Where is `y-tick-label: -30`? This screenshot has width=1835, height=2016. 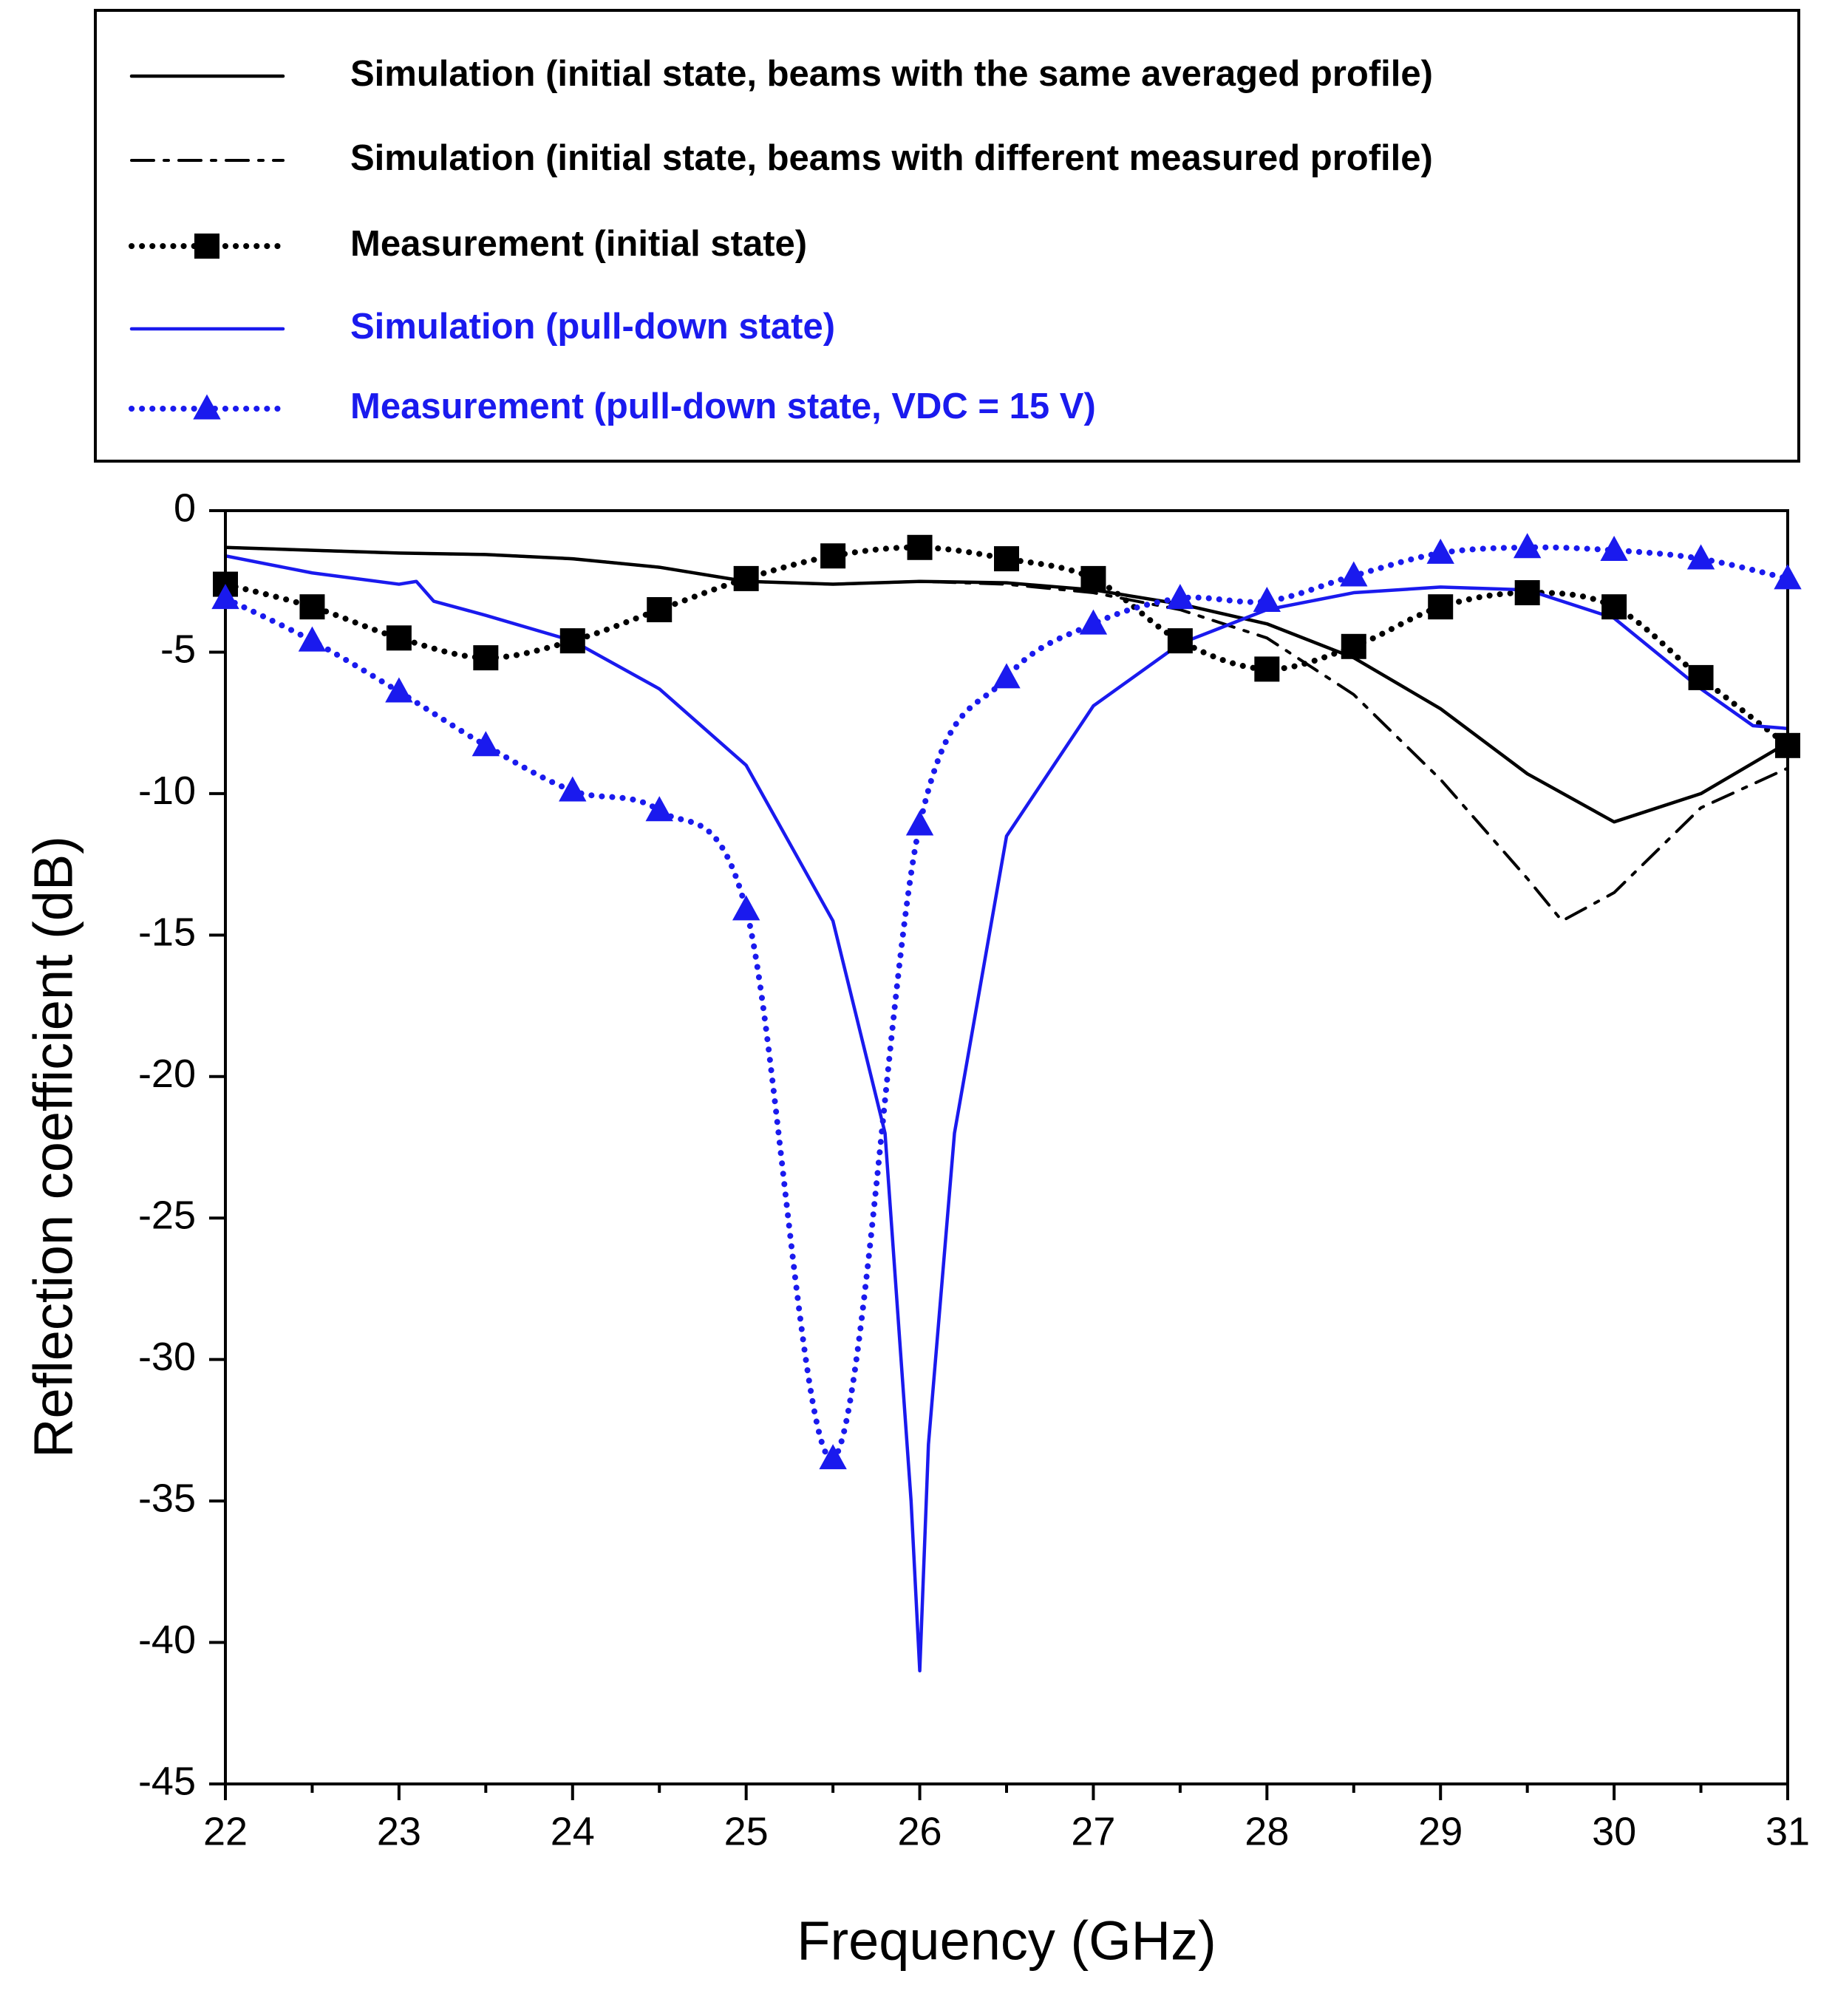
y-tick-label: -30 is located at coordinates (167, 1357).